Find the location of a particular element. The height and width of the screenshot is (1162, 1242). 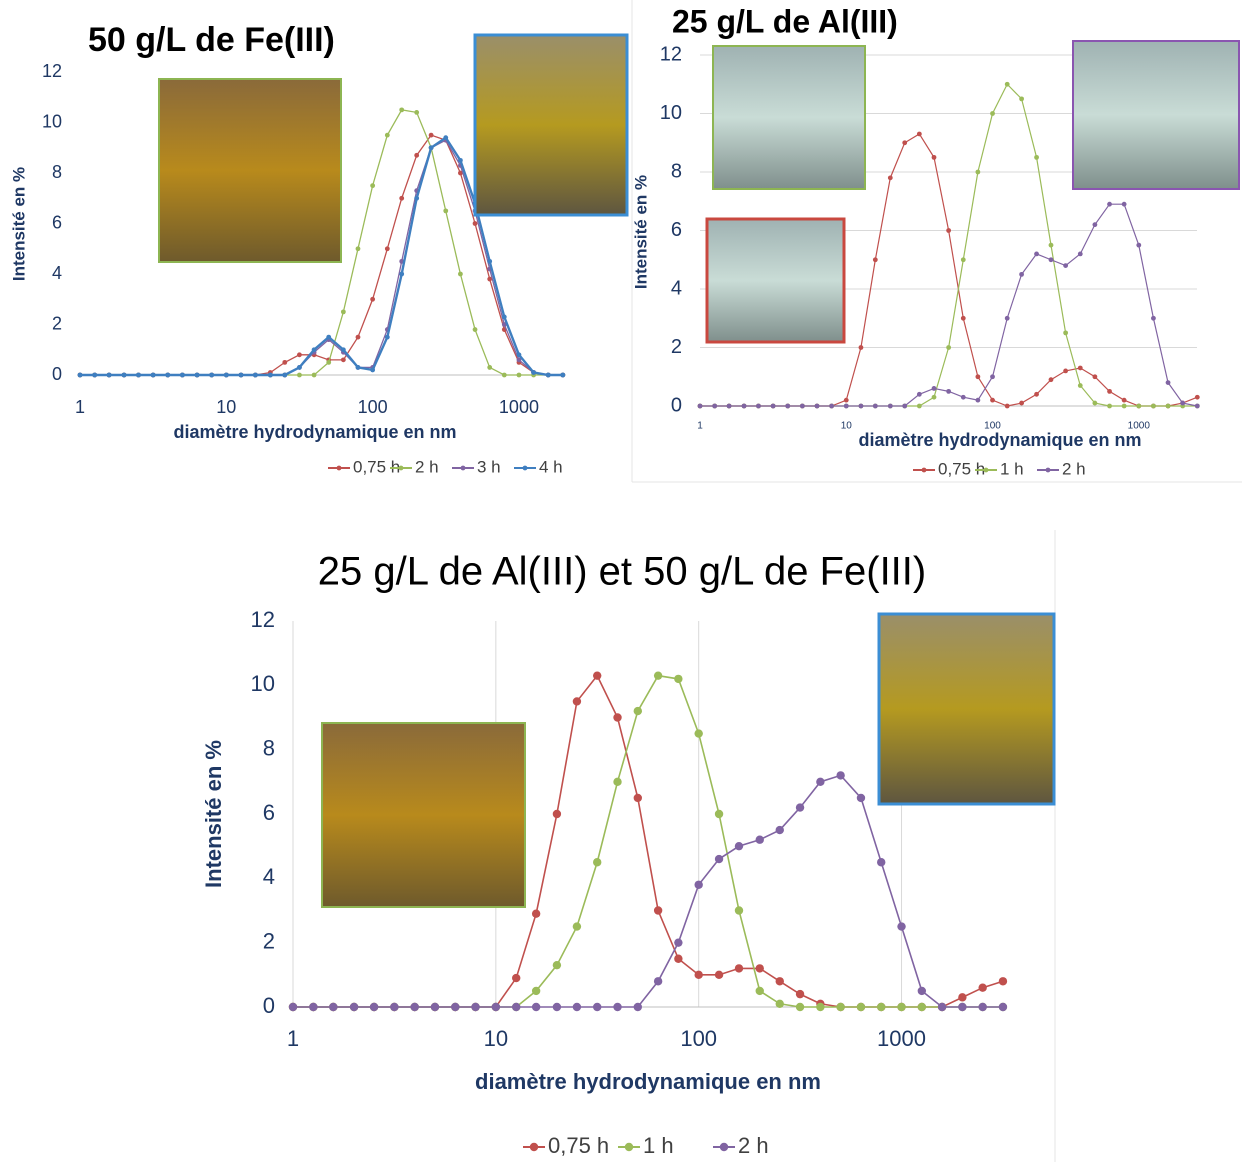

x-tick-label: 10 is located at coordinates (847, 426).